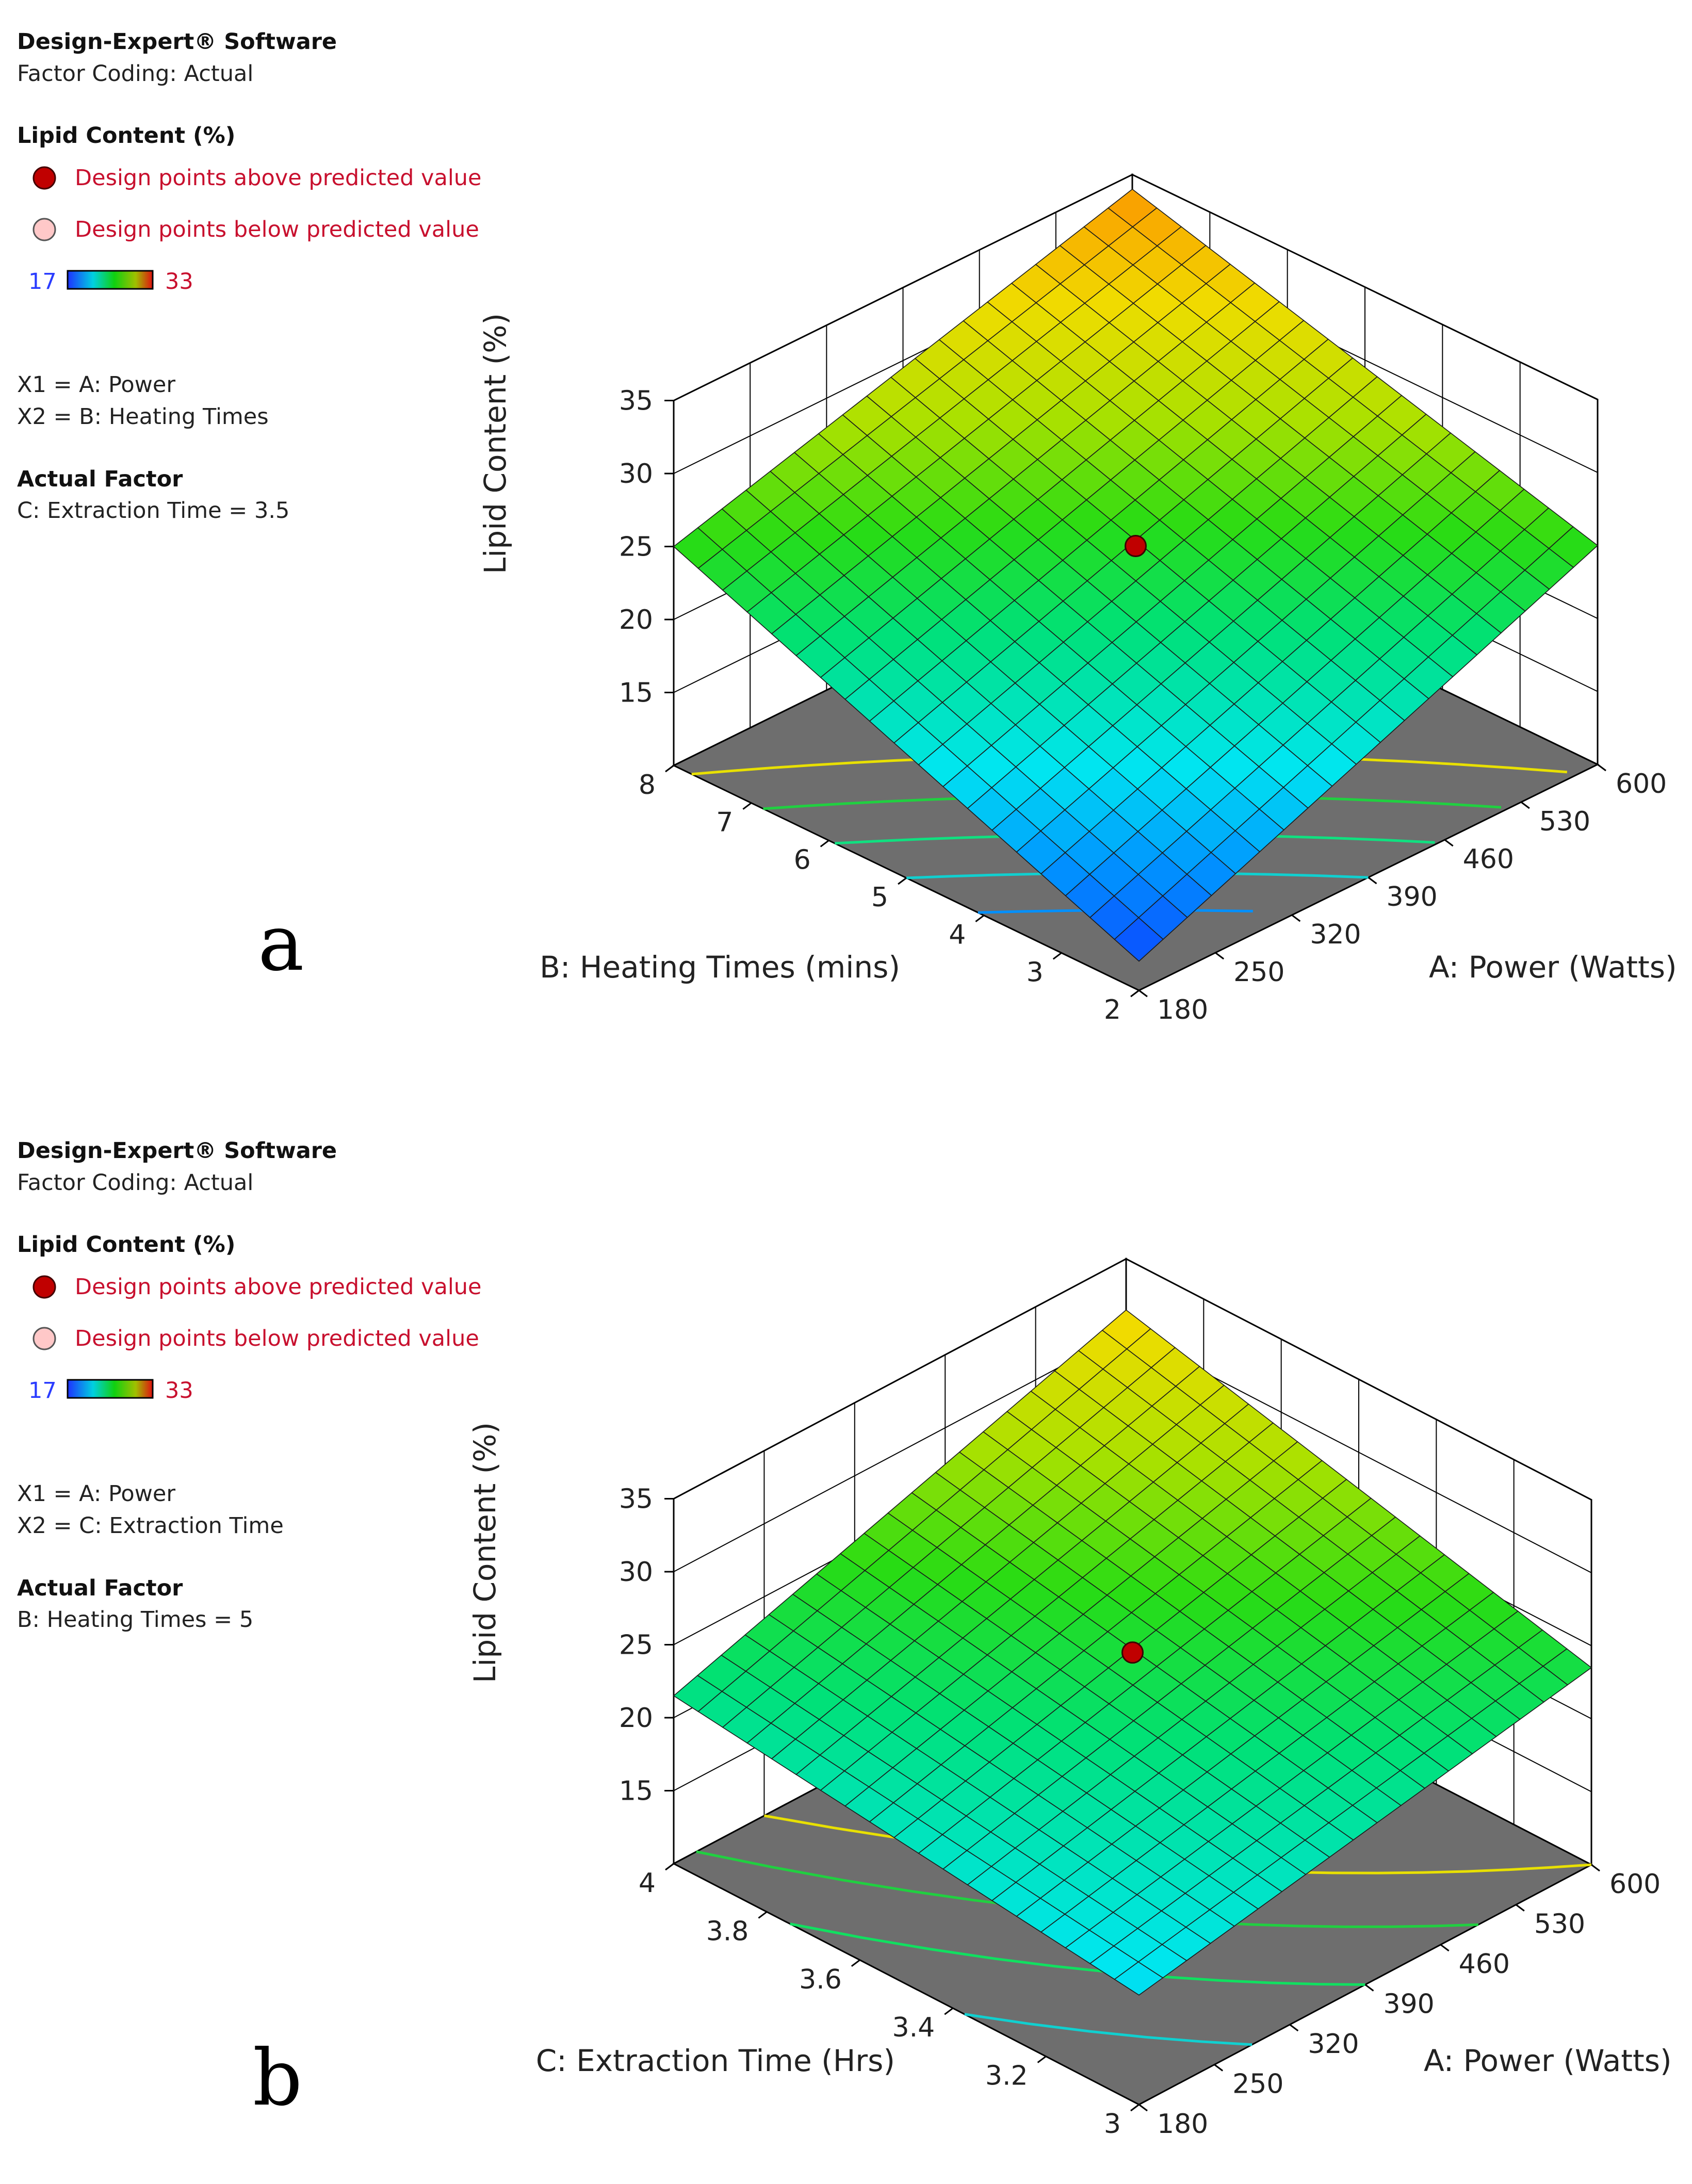 This screenshot has height=2184, width=1692. I want to click on contour-line, so click(1108, 2029).